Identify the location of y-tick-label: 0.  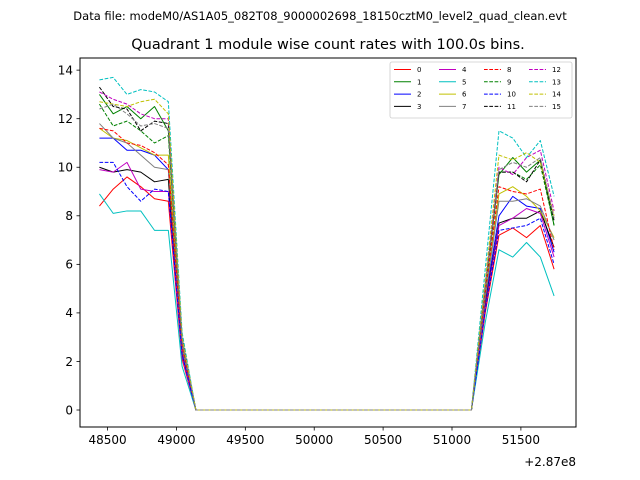
(69, 410).